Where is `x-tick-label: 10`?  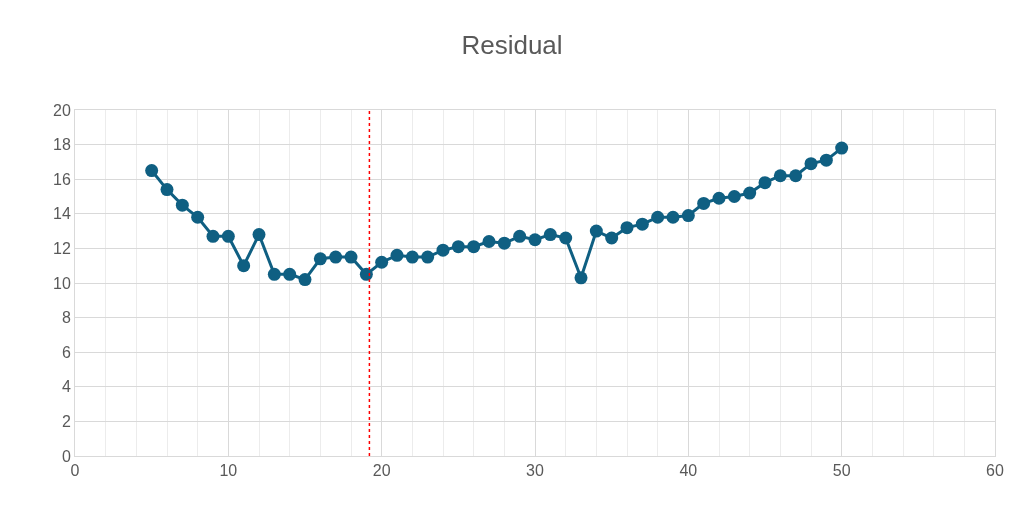 x-tick-label: 10 is located at coordinates (228, 471).